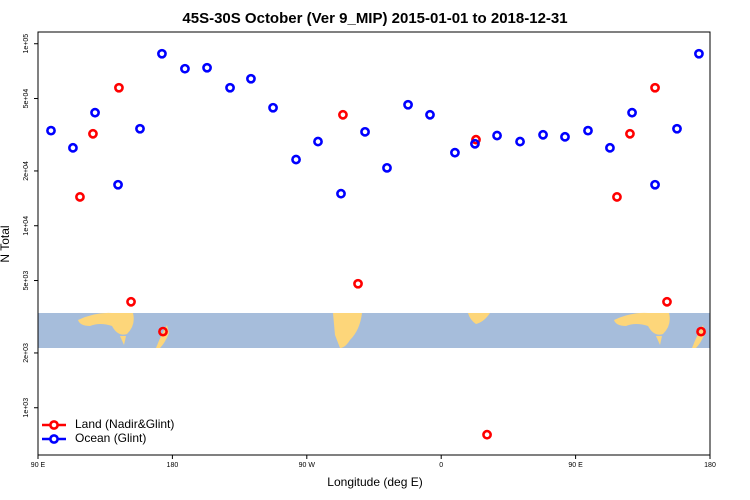 The height and width of the screenshot is (500, 750). What do you see at coordinates (307, 465) in the screenshot?
I see `x-tick-label: 90 W` at bounding box center [307, 465].